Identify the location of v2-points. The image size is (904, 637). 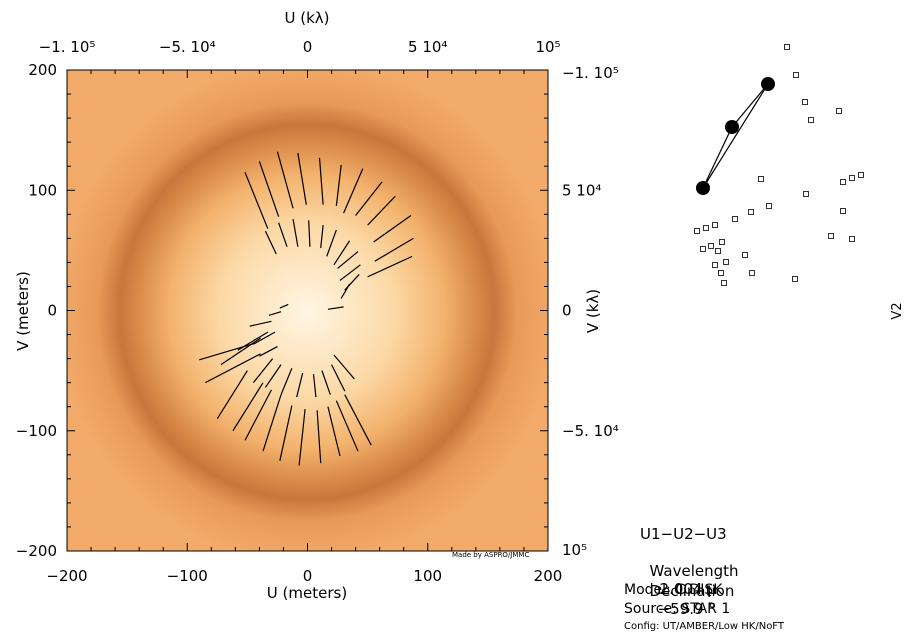
(779, 165).